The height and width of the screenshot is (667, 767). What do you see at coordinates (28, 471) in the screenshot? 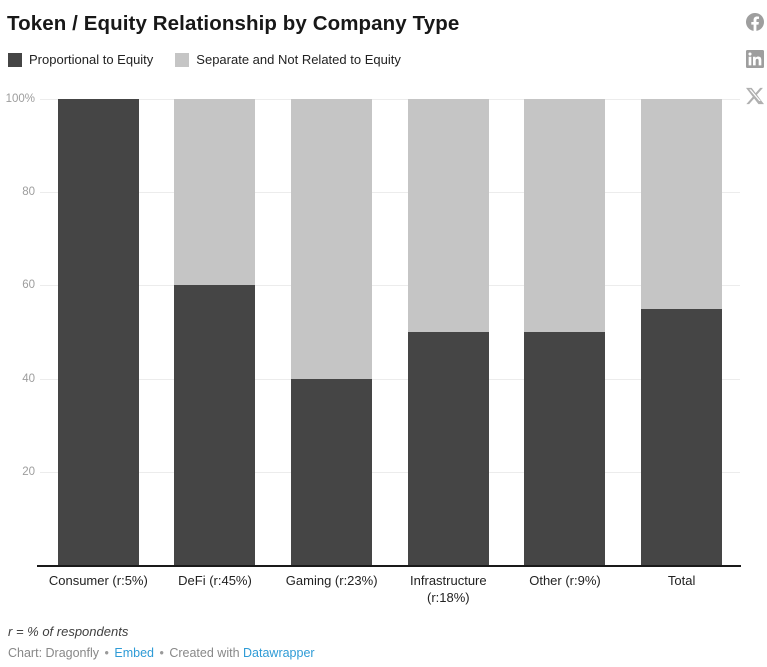
I see `y-tick-label: 20` at bounding box center [28, 471].